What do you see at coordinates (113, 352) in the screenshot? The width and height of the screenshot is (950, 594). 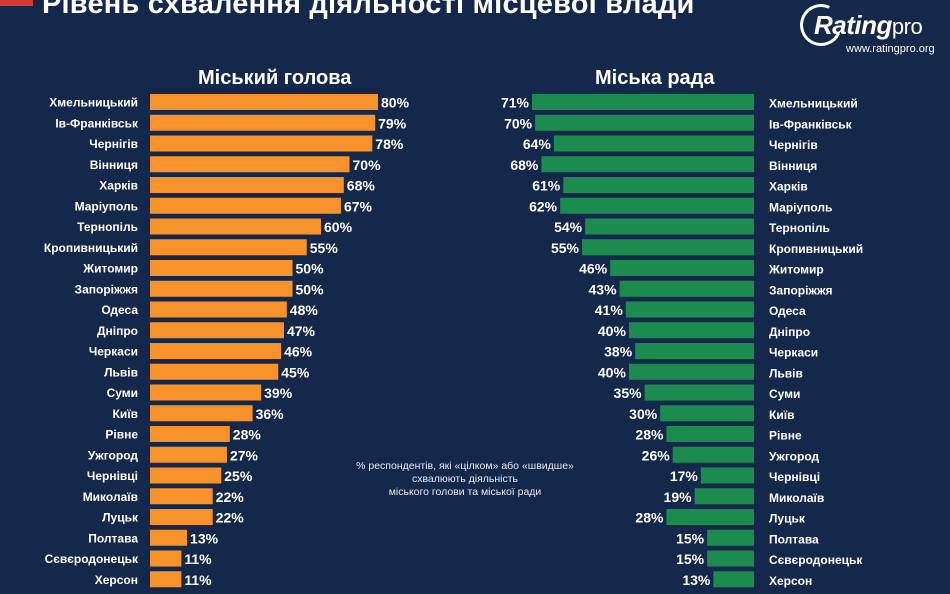 I see `mayor-category-label: Черкаси` at bounding box center [113, 352].